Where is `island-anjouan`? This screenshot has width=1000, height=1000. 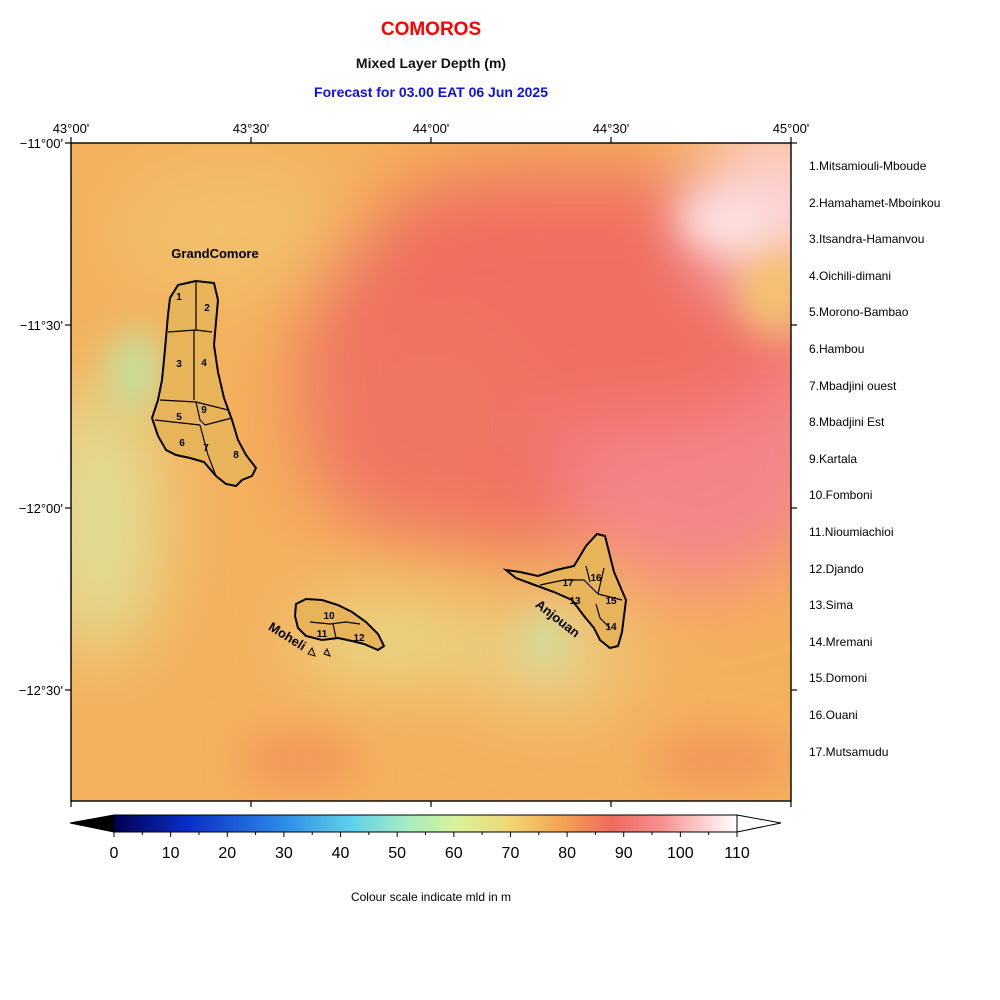
island-anjouan is located at coordinates (565, 591).